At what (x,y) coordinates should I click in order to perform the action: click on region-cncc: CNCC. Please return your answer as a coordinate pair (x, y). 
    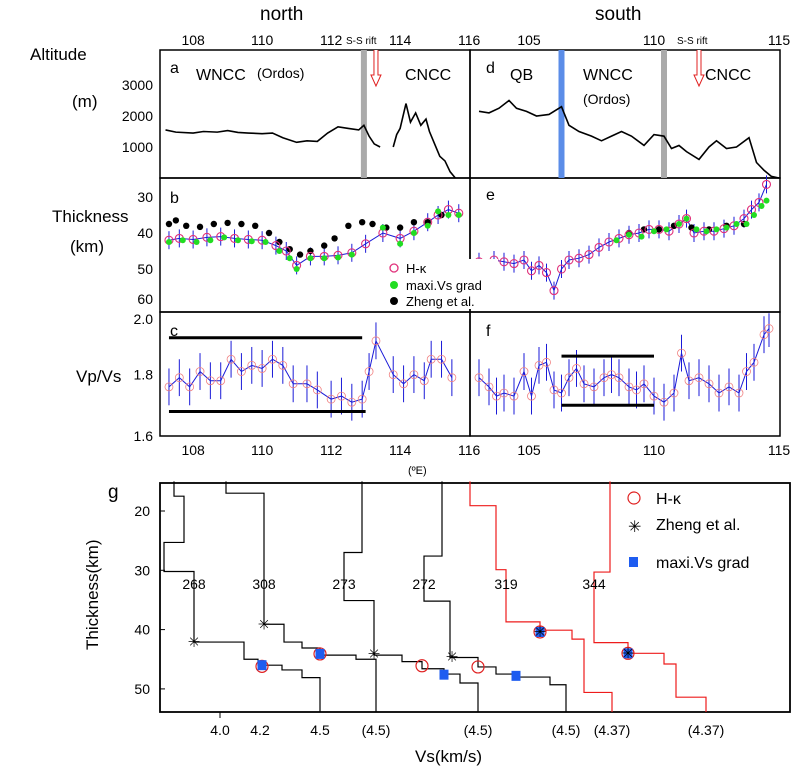
    Looking at the image, I should click on (428, 75).